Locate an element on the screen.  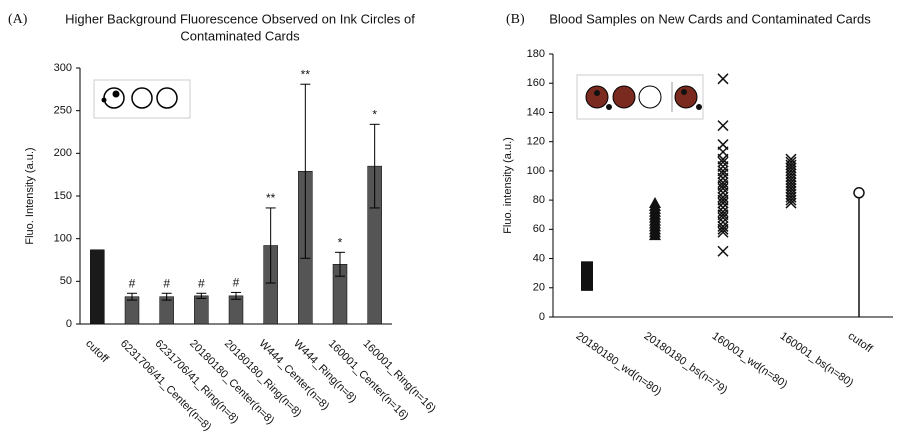
y-axis-label: Fluo. intensity (a.u.) is located at coordinates (508, 185).